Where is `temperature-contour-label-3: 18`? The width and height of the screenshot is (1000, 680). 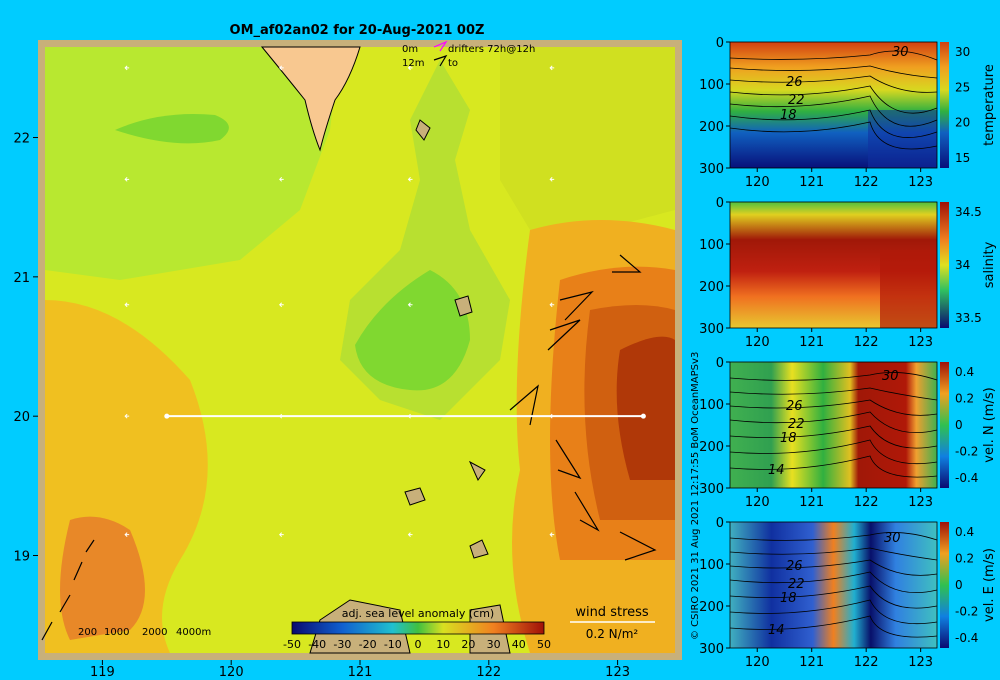 temperature-contour-label-3: 18 is located at coordinates (788, 115).